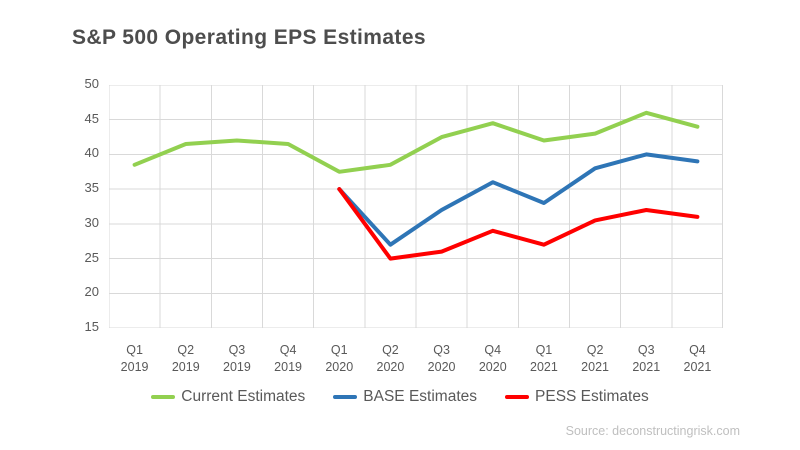  I want to click on legend-item-pess-estimates: PESS Estimates, so click(577, 397).